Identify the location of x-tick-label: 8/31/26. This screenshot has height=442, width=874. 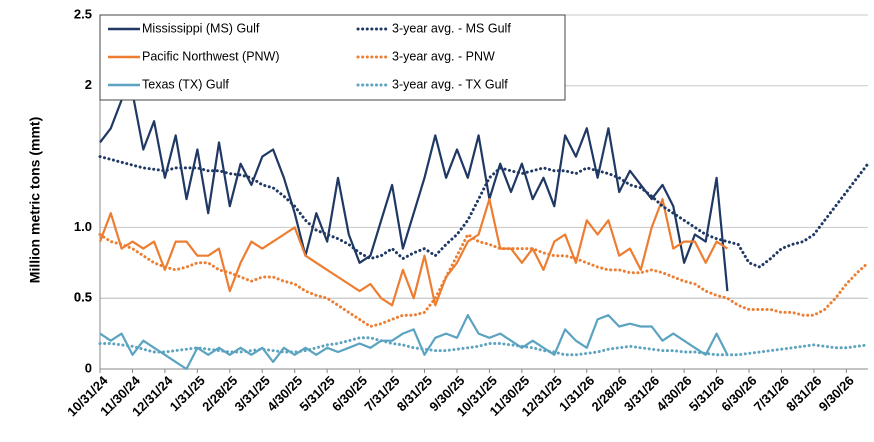
(803, 393).